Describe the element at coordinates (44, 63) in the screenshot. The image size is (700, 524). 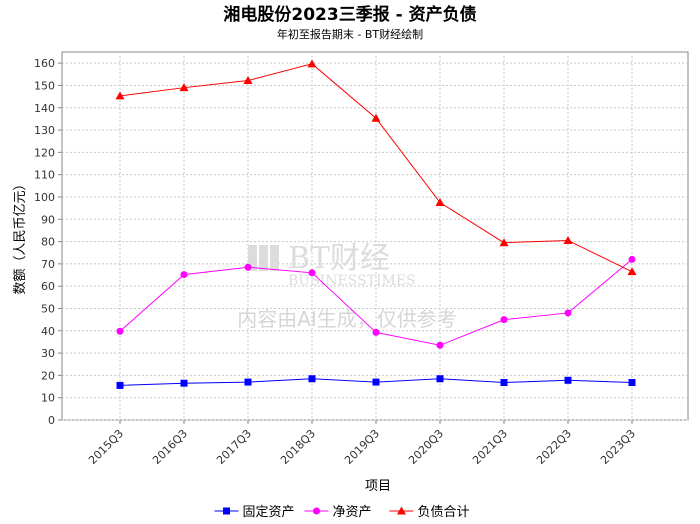
I see `y-tick-label: 160` at that location.